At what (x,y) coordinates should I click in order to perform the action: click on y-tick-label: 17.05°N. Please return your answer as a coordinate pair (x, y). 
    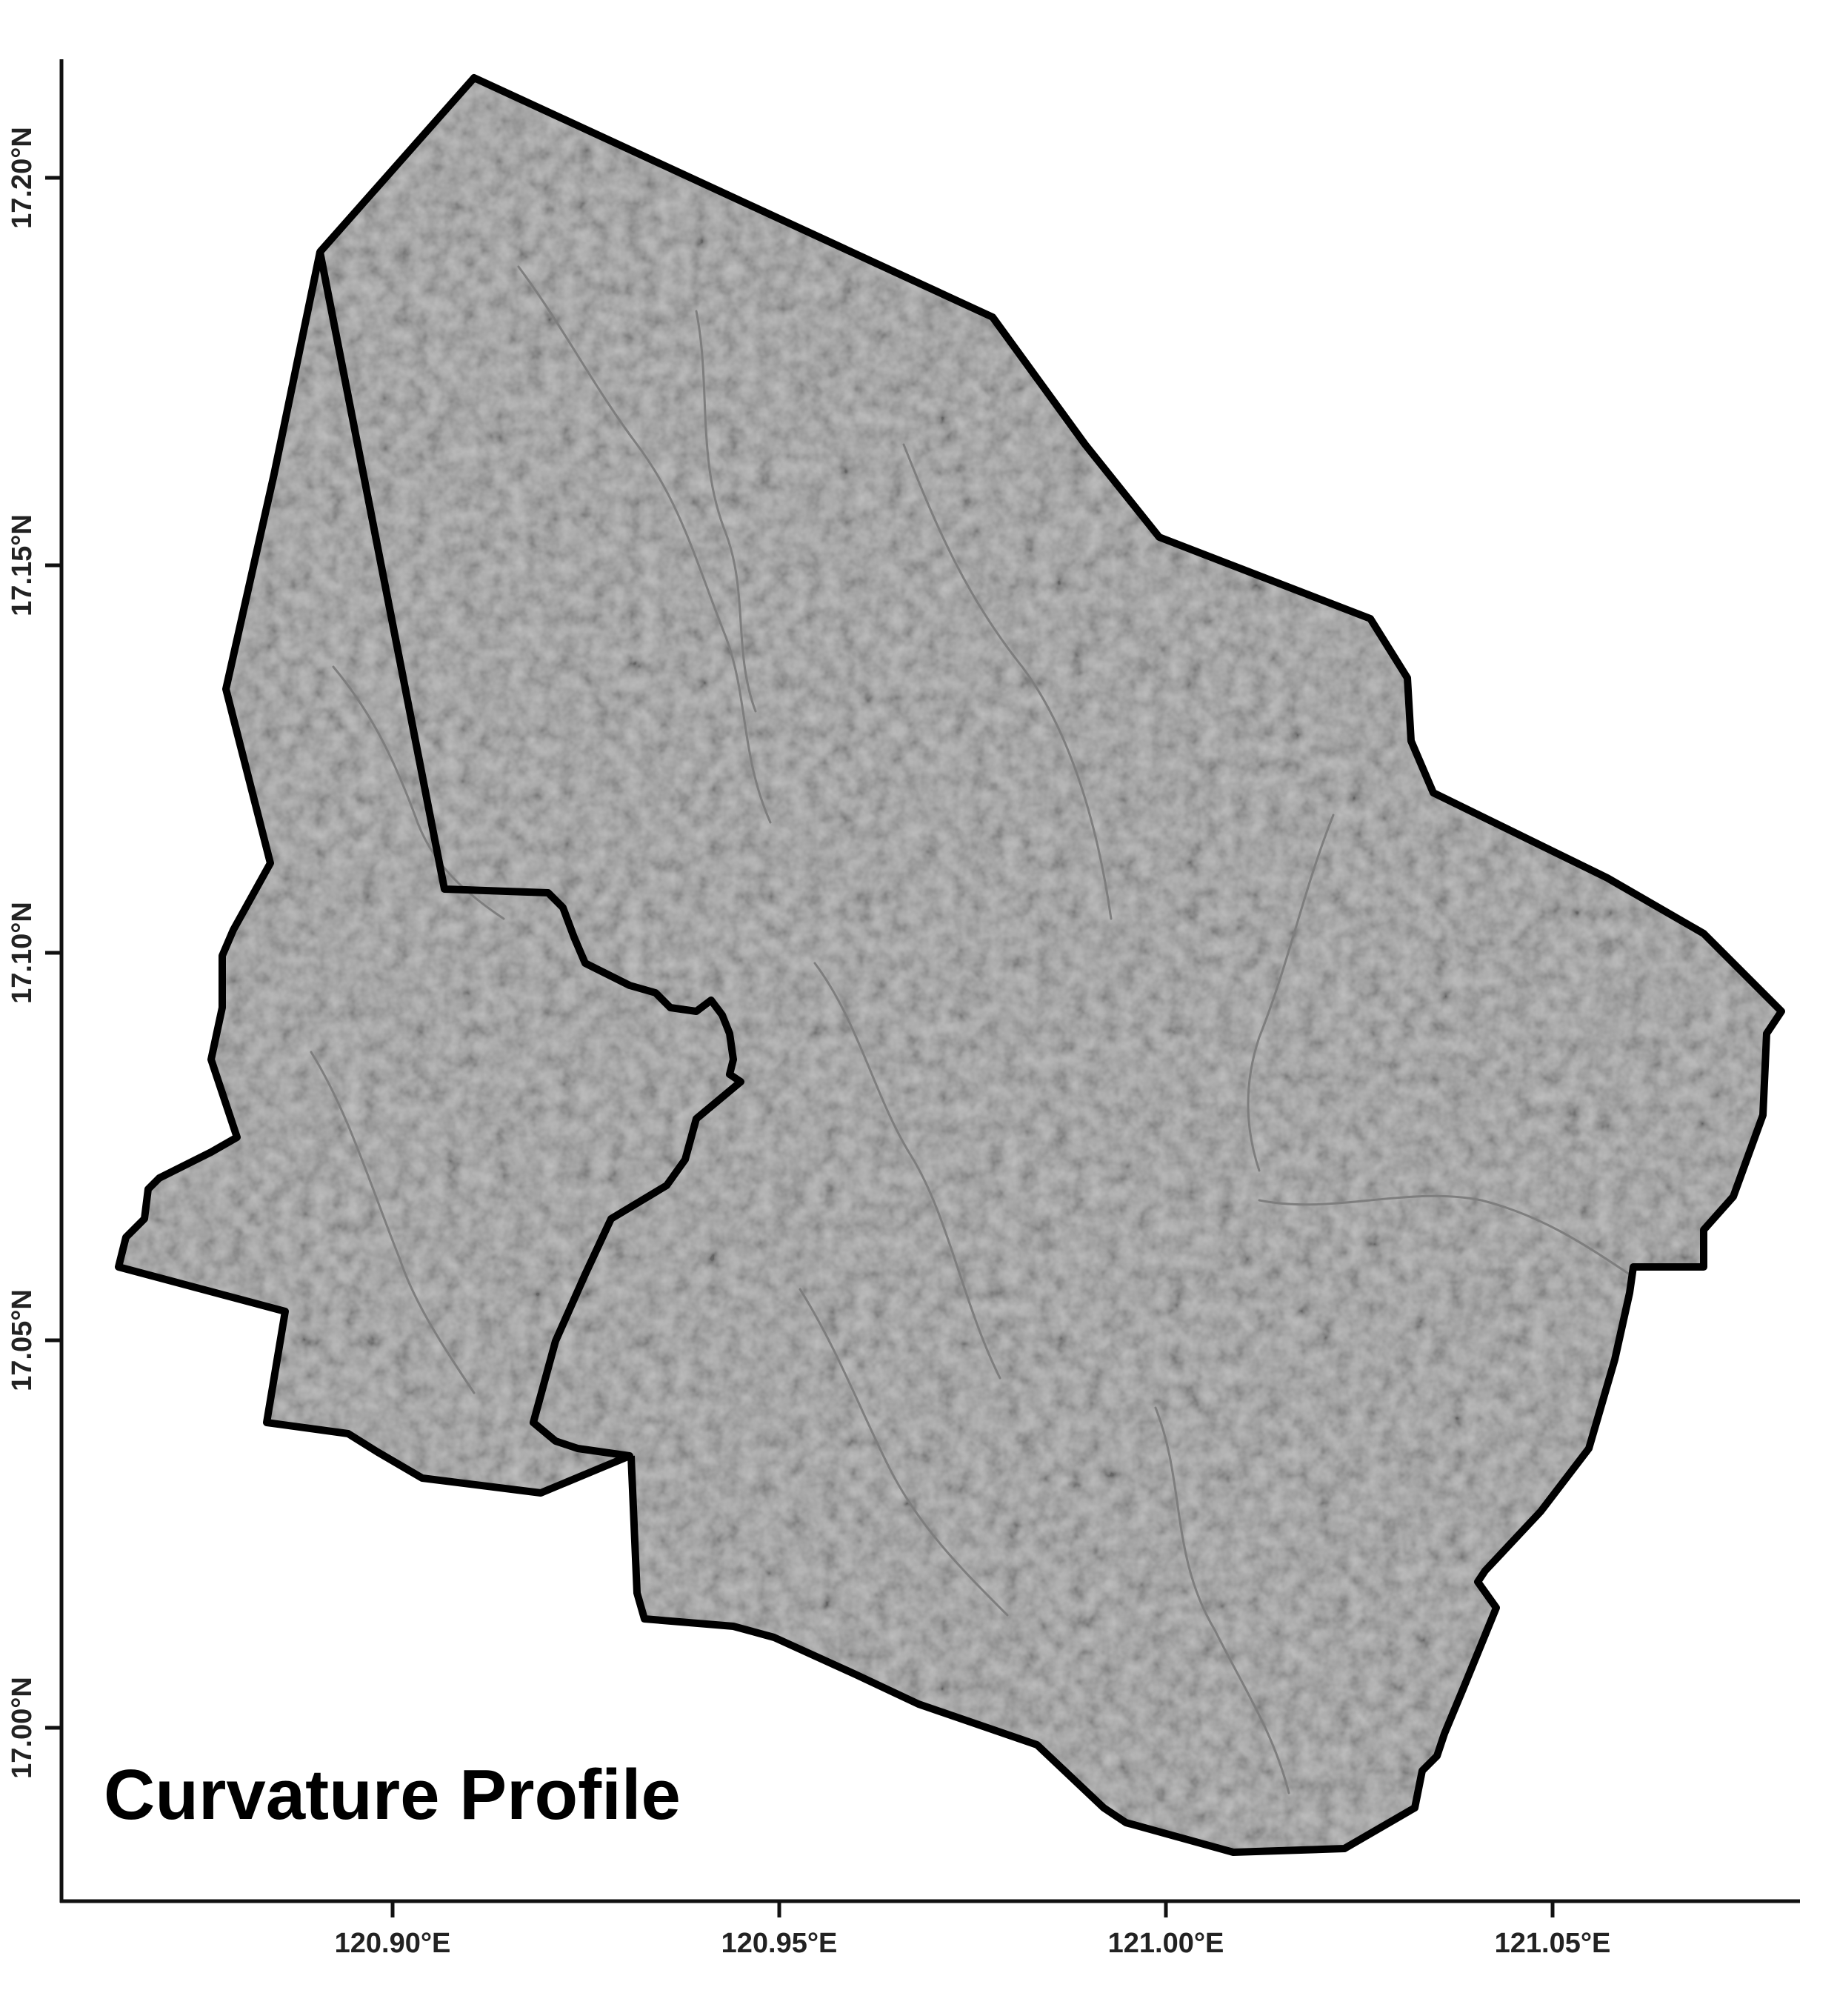
    Looking at the image, I should click on (22, 1340).